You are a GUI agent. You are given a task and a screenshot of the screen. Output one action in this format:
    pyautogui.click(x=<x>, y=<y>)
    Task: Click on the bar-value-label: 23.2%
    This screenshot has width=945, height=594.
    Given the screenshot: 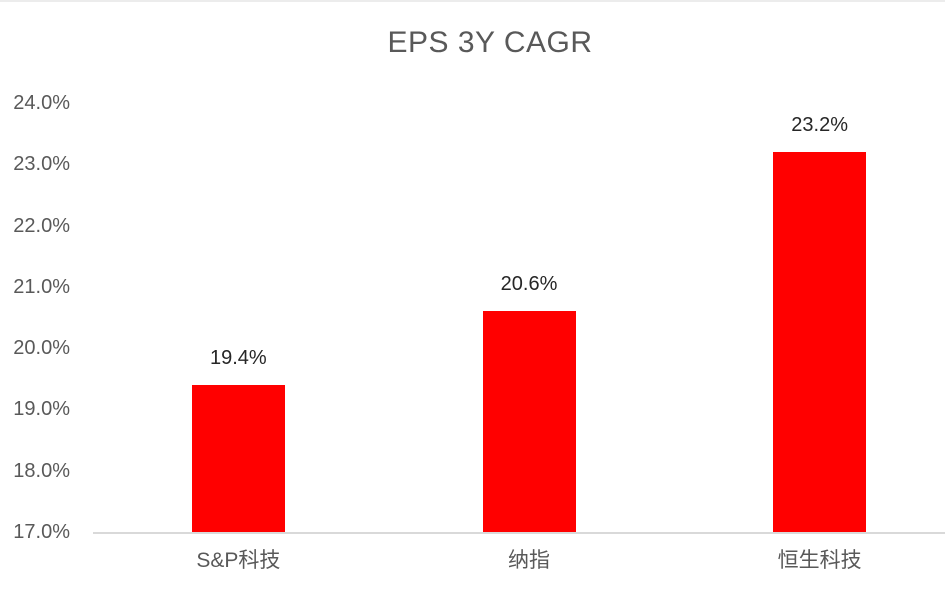 What is the action you would take?
    pyautogui.click(x=820, y=125)
    